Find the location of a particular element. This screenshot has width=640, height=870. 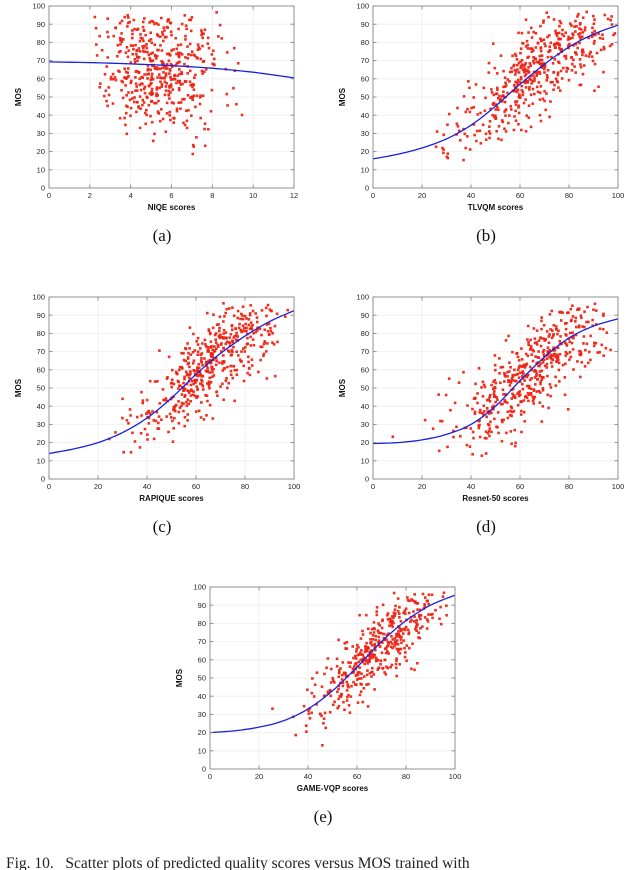

svg-text: 2 is located at coordinates (90, 195).